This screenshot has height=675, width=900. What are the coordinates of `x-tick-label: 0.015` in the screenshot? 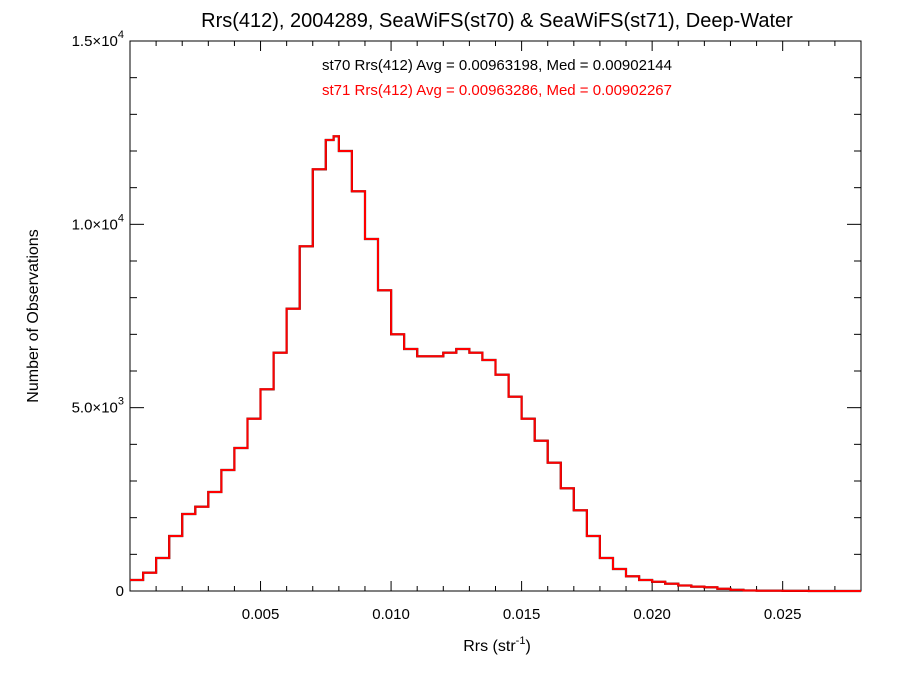 It's located at (522, 614).